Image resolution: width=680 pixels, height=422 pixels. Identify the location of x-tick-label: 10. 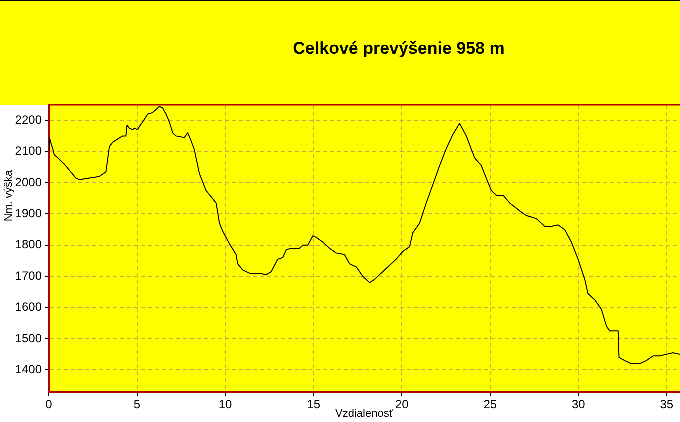
(225, 405).